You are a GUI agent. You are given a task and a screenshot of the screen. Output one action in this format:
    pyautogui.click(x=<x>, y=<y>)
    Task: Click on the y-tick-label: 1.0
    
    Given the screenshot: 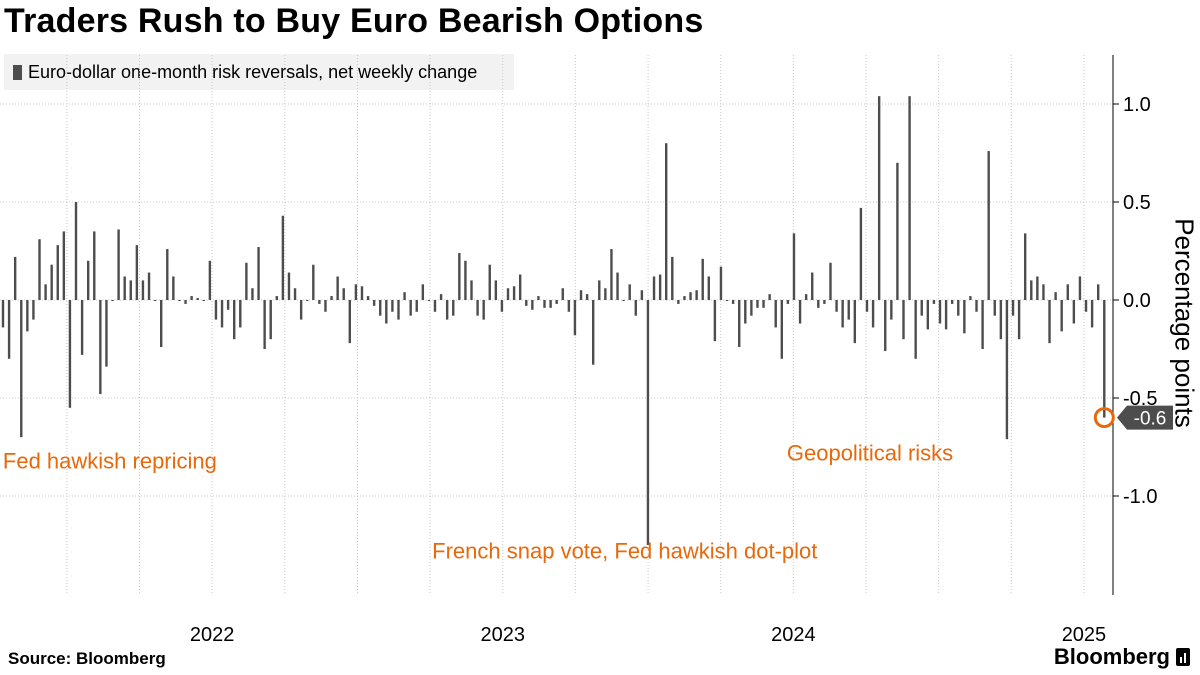 What is the action you would take?
    pyautogui.click(x=1137, y=105)
    